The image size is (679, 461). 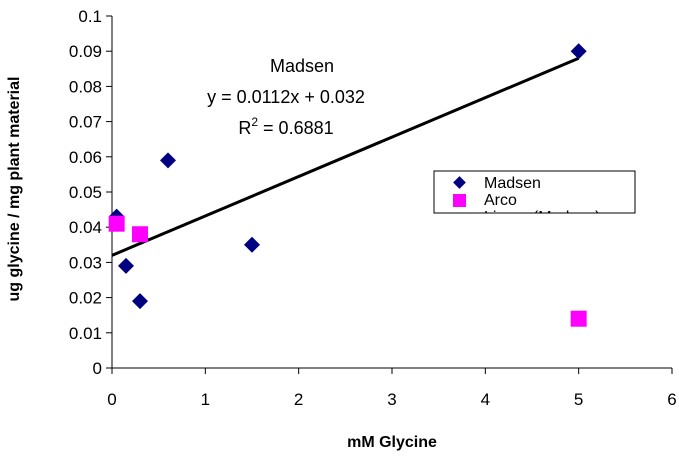 What do you see at coordinates (90, 16) in the screenshot?
I see `y-tick-label: 0.1` at bounding box center [90, 16].